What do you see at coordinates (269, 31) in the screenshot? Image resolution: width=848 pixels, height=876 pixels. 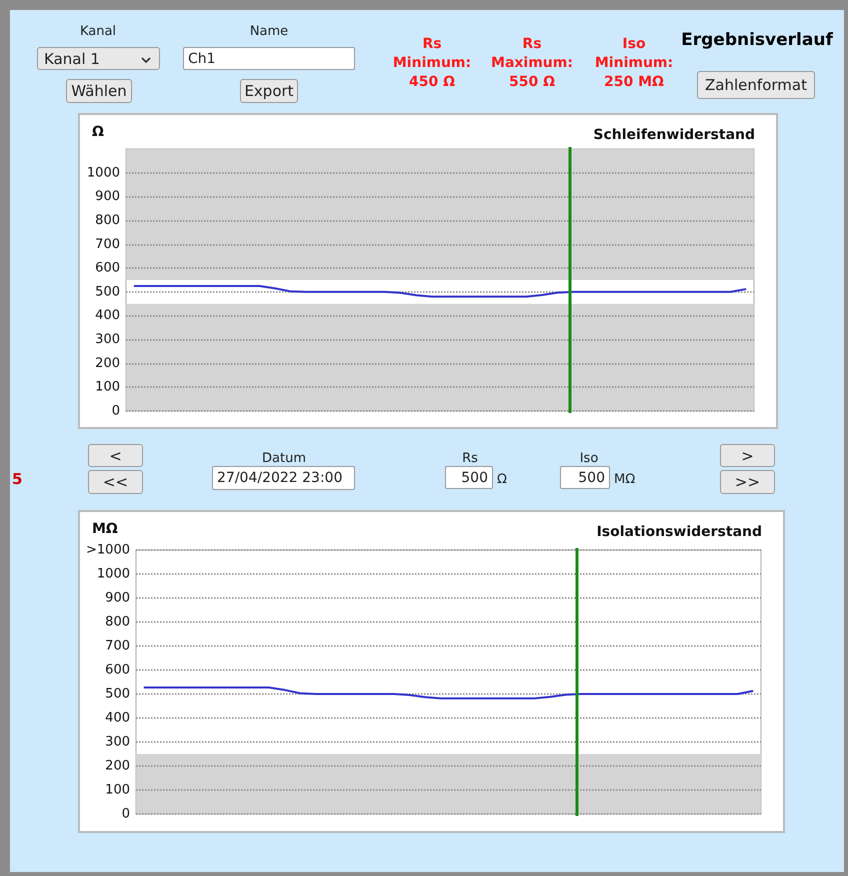 I see `text: Name` at bounding box center [269, 31].